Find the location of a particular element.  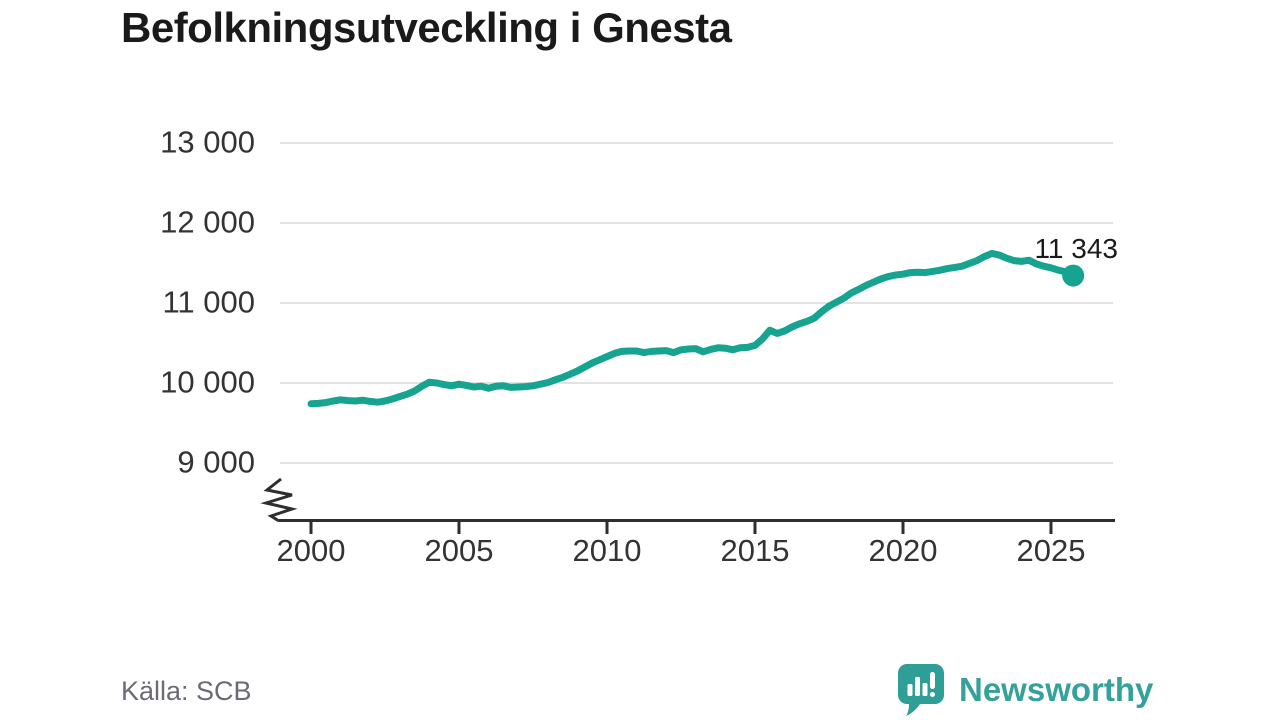

x-tick-label: 2015 is located at coordinates (755, 550).